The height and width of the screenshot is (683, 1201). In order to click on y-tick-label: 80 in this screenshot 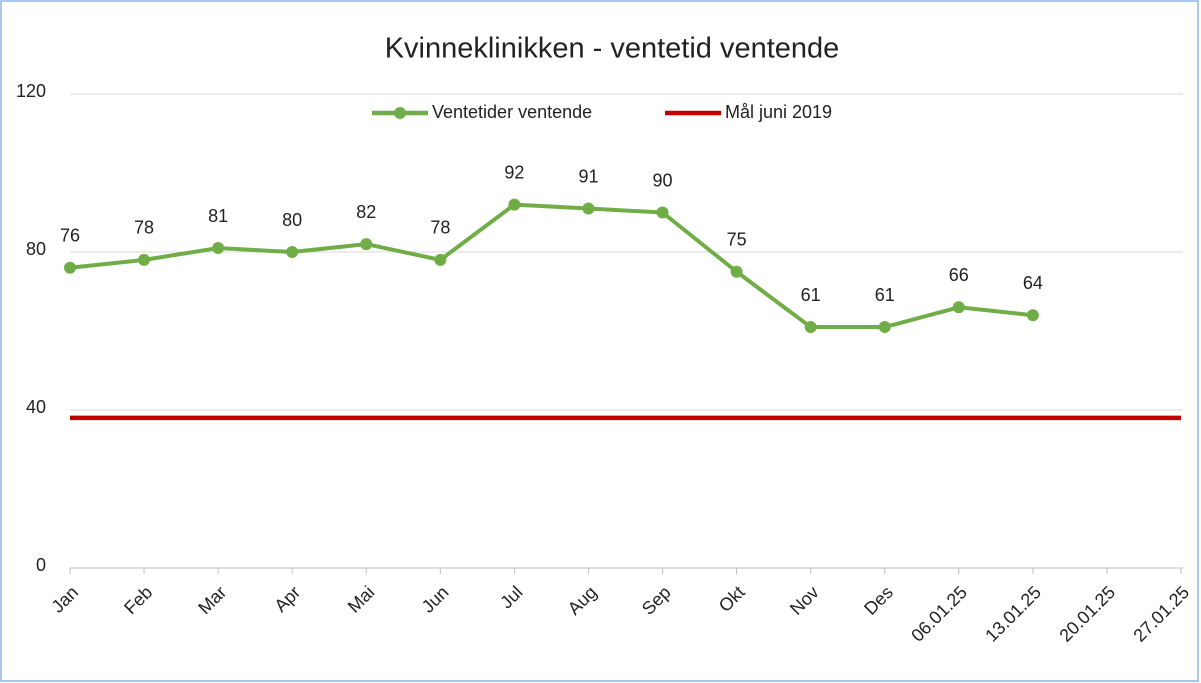, I will do `click(36, 249)`.